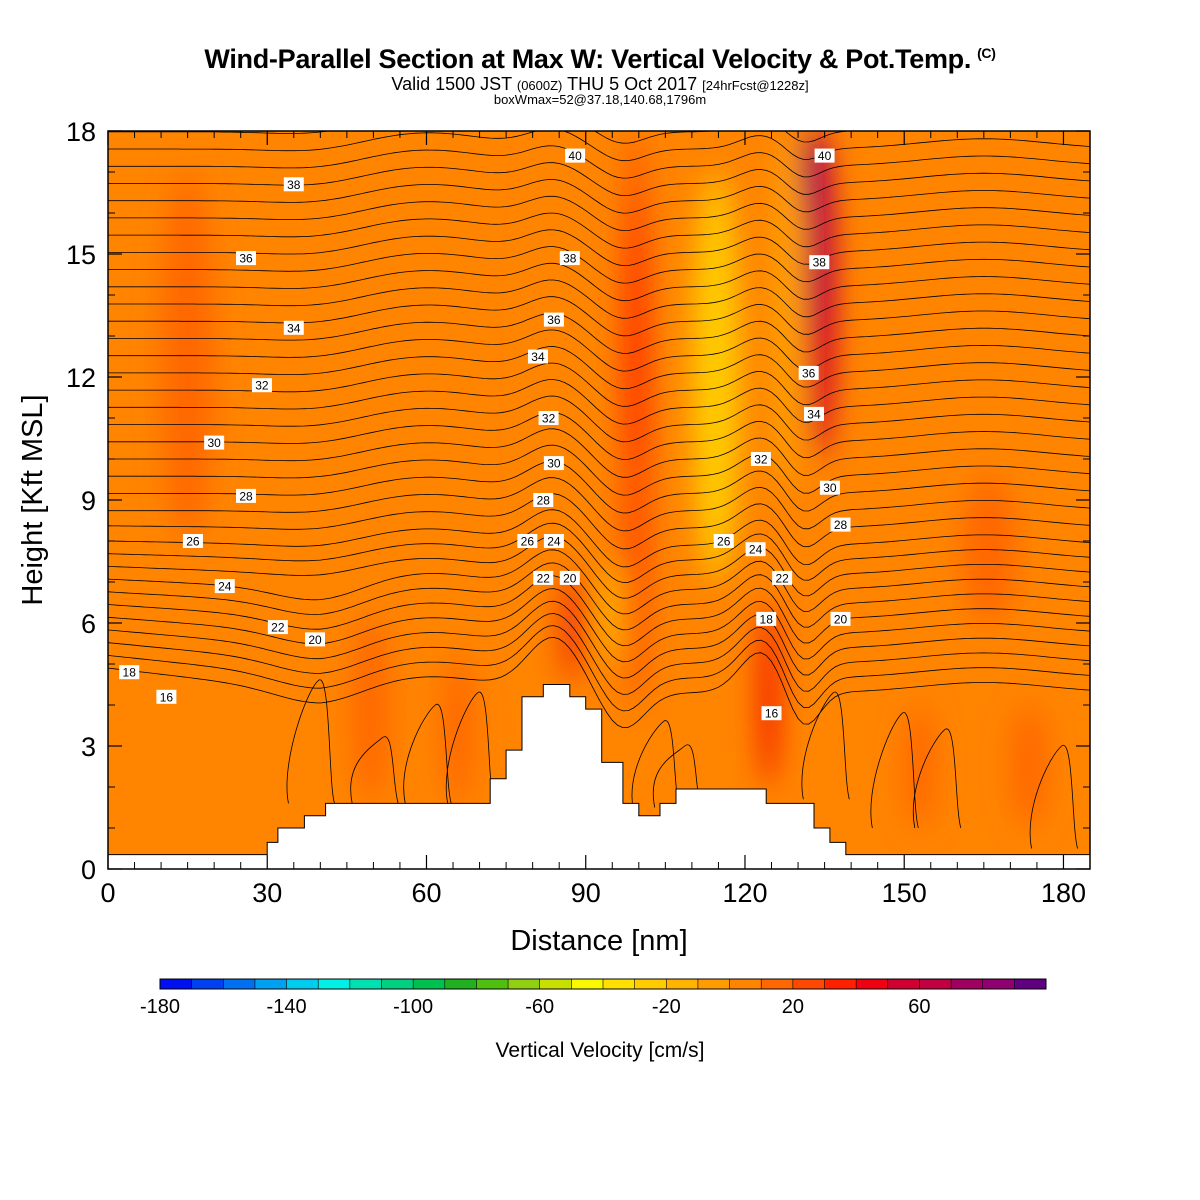 This screenshot has height=1200, width=1200. What do you see at coordinates (744, 893) in the screenshot?
I see `x-tick-label: 120` at bounding box center [744, 893].